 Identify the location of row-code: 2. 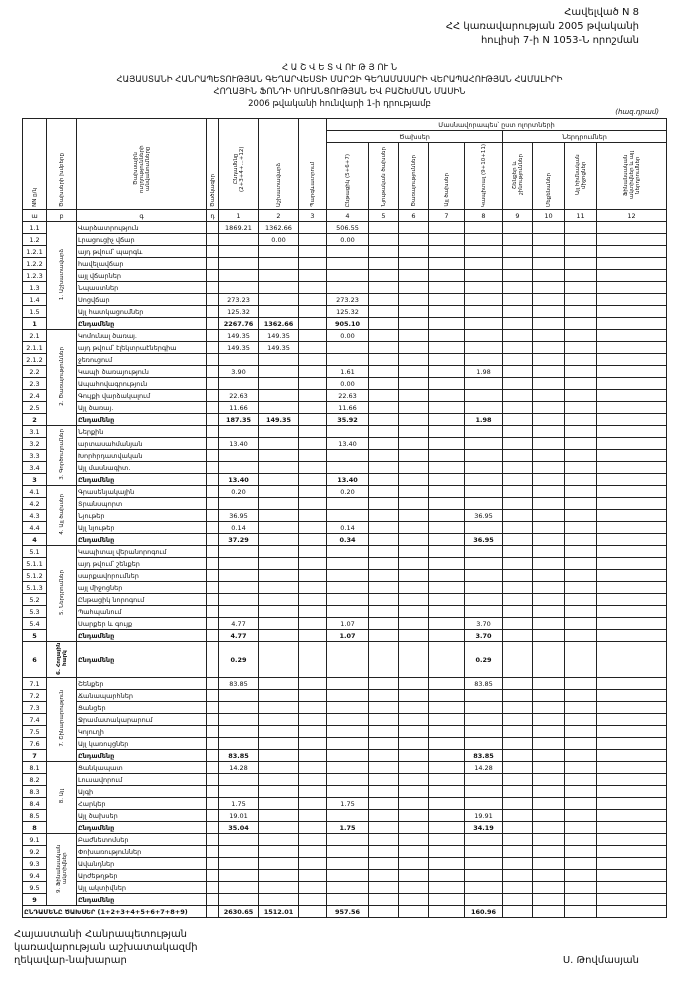
(34, 419).